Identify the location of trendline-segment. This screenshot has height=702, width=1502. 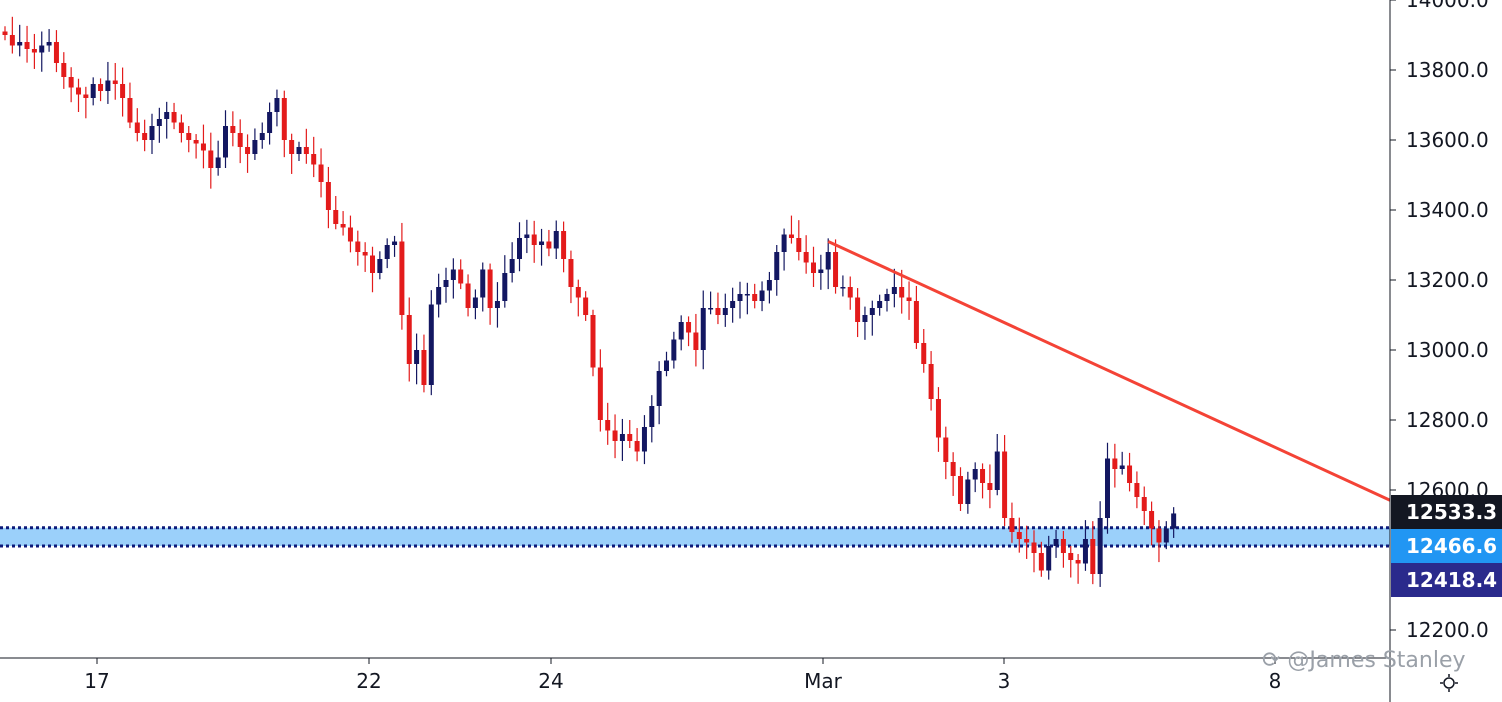
(1109, 371).